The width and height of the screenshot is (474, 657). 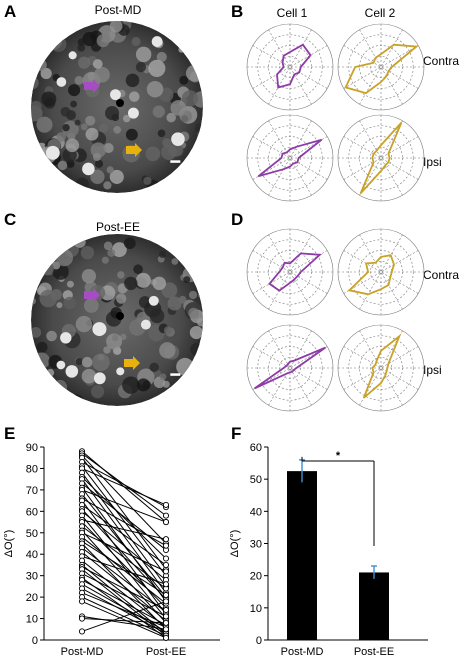 I want to click on arrow-purple-icon, so click(x=92, y=86).